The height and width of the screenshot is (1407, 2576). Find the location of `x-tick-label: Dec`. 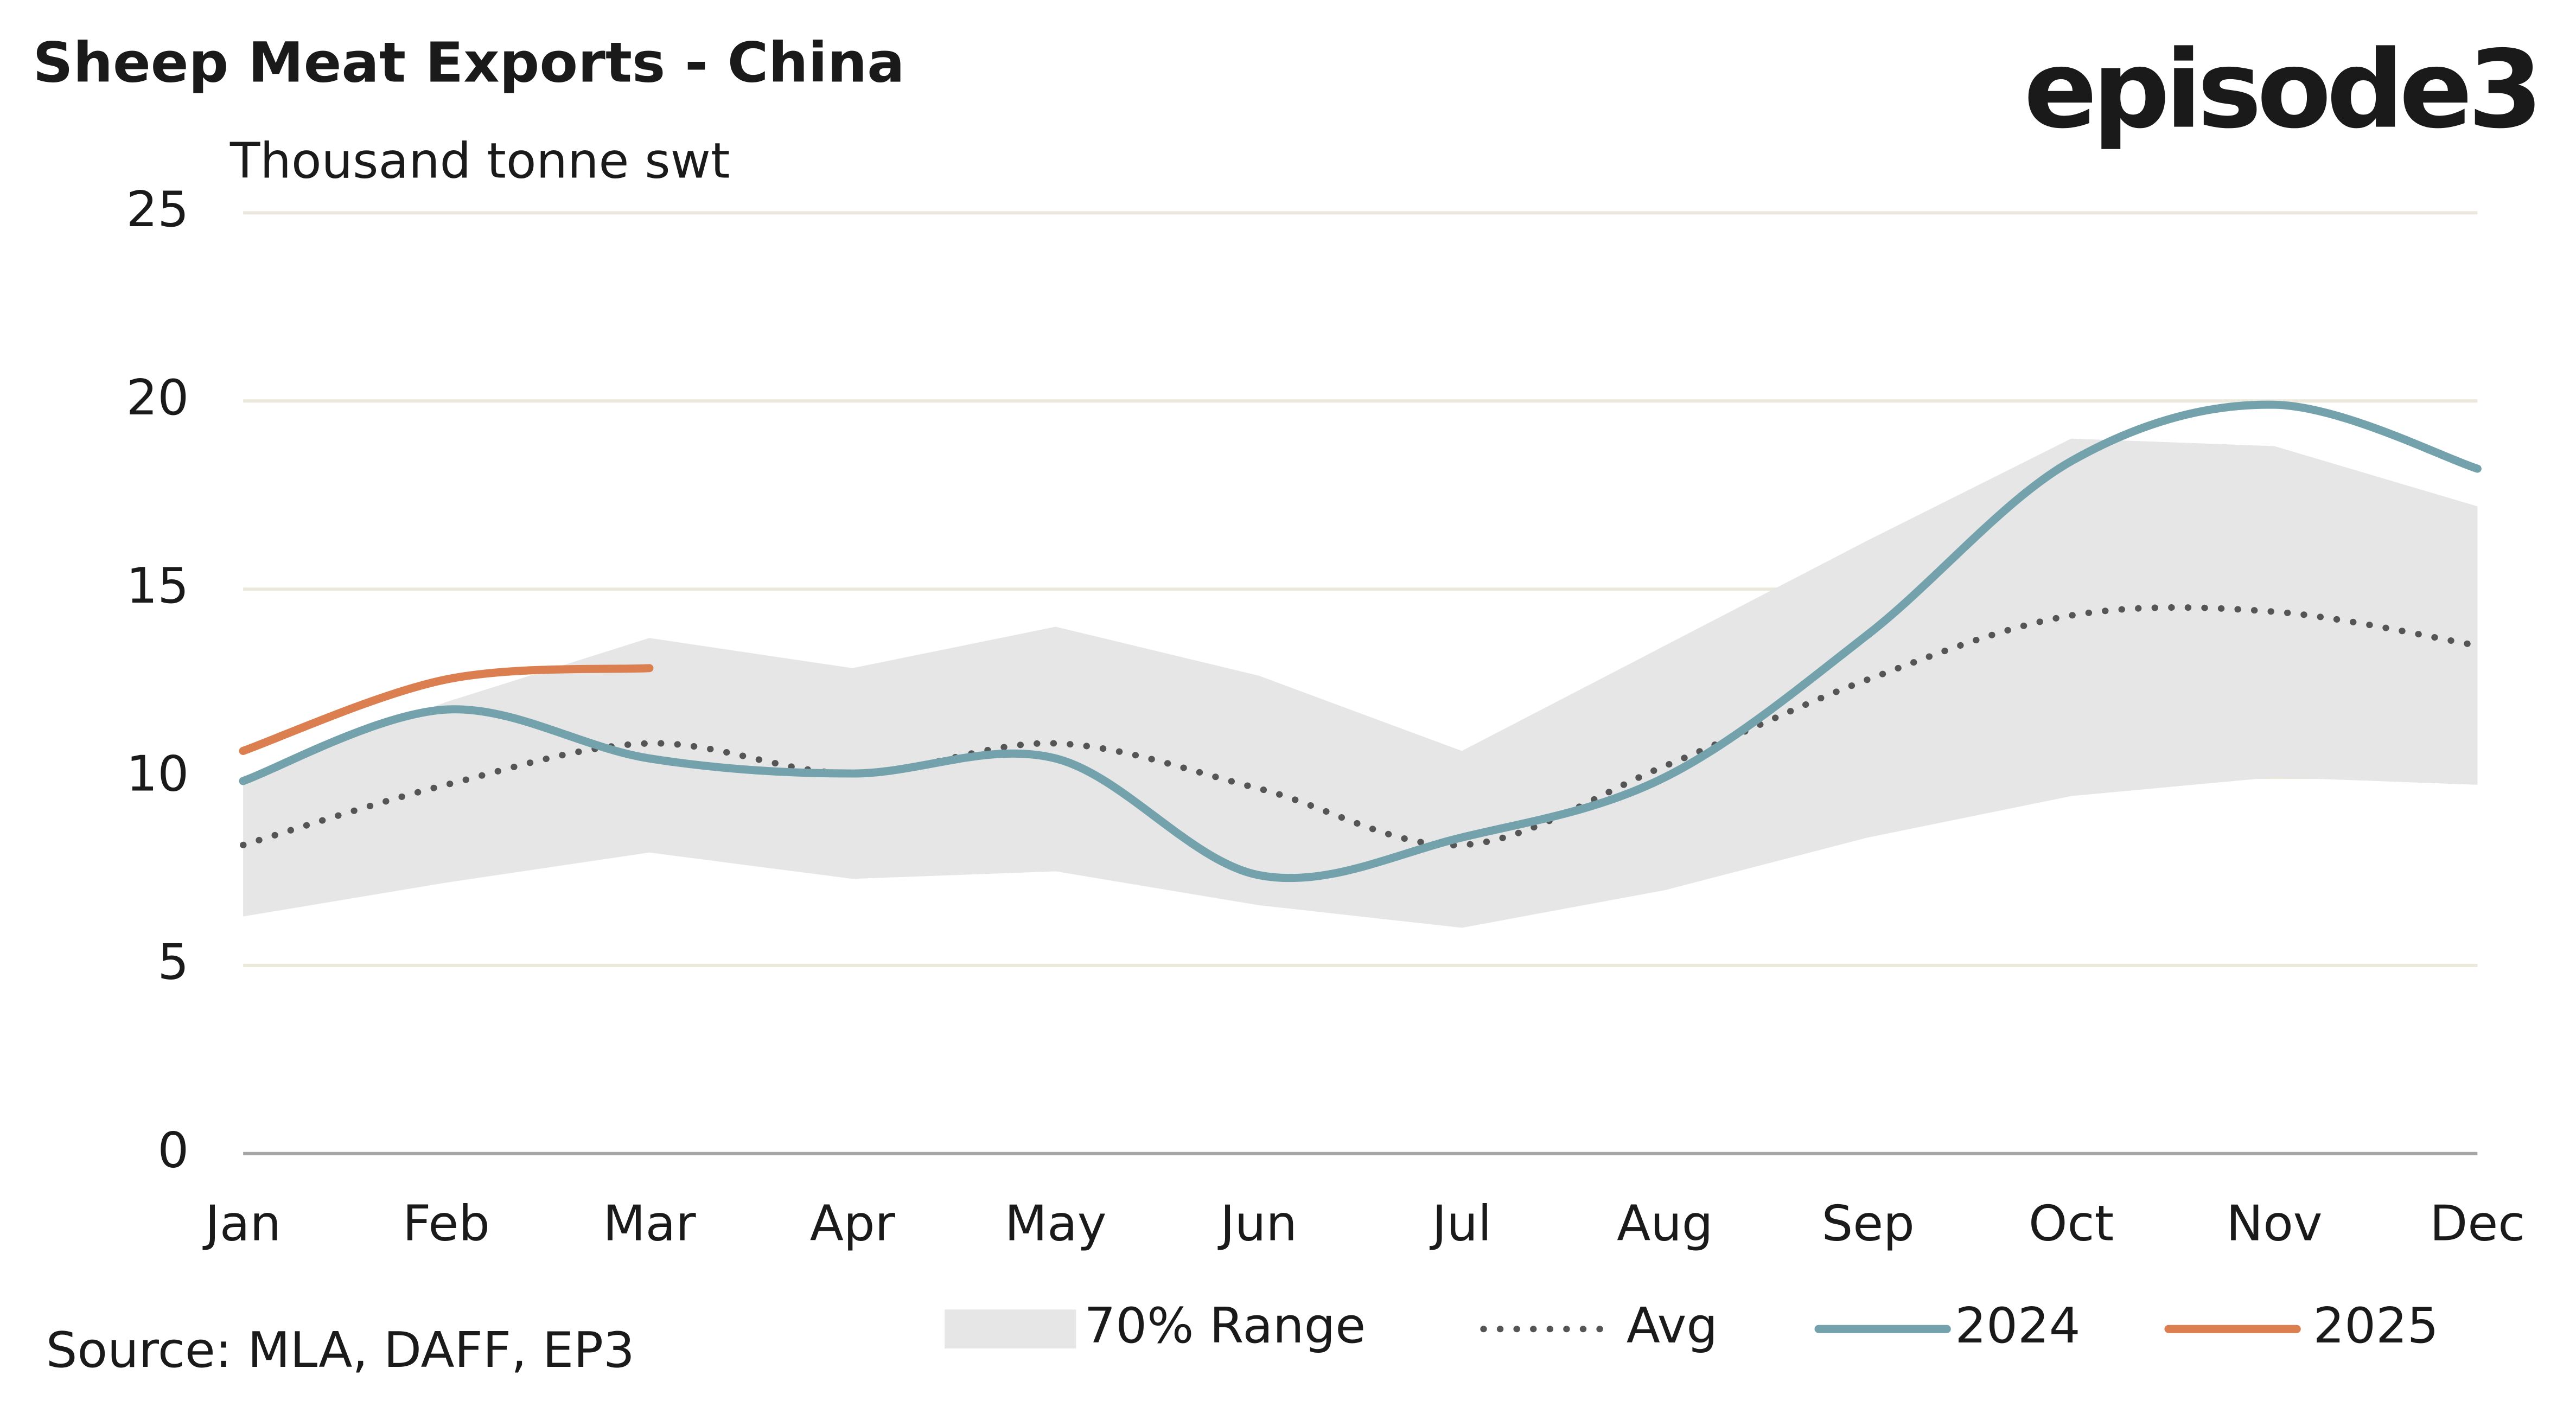

x-tick-label: Dec is located at coordinates (2477, 1223).